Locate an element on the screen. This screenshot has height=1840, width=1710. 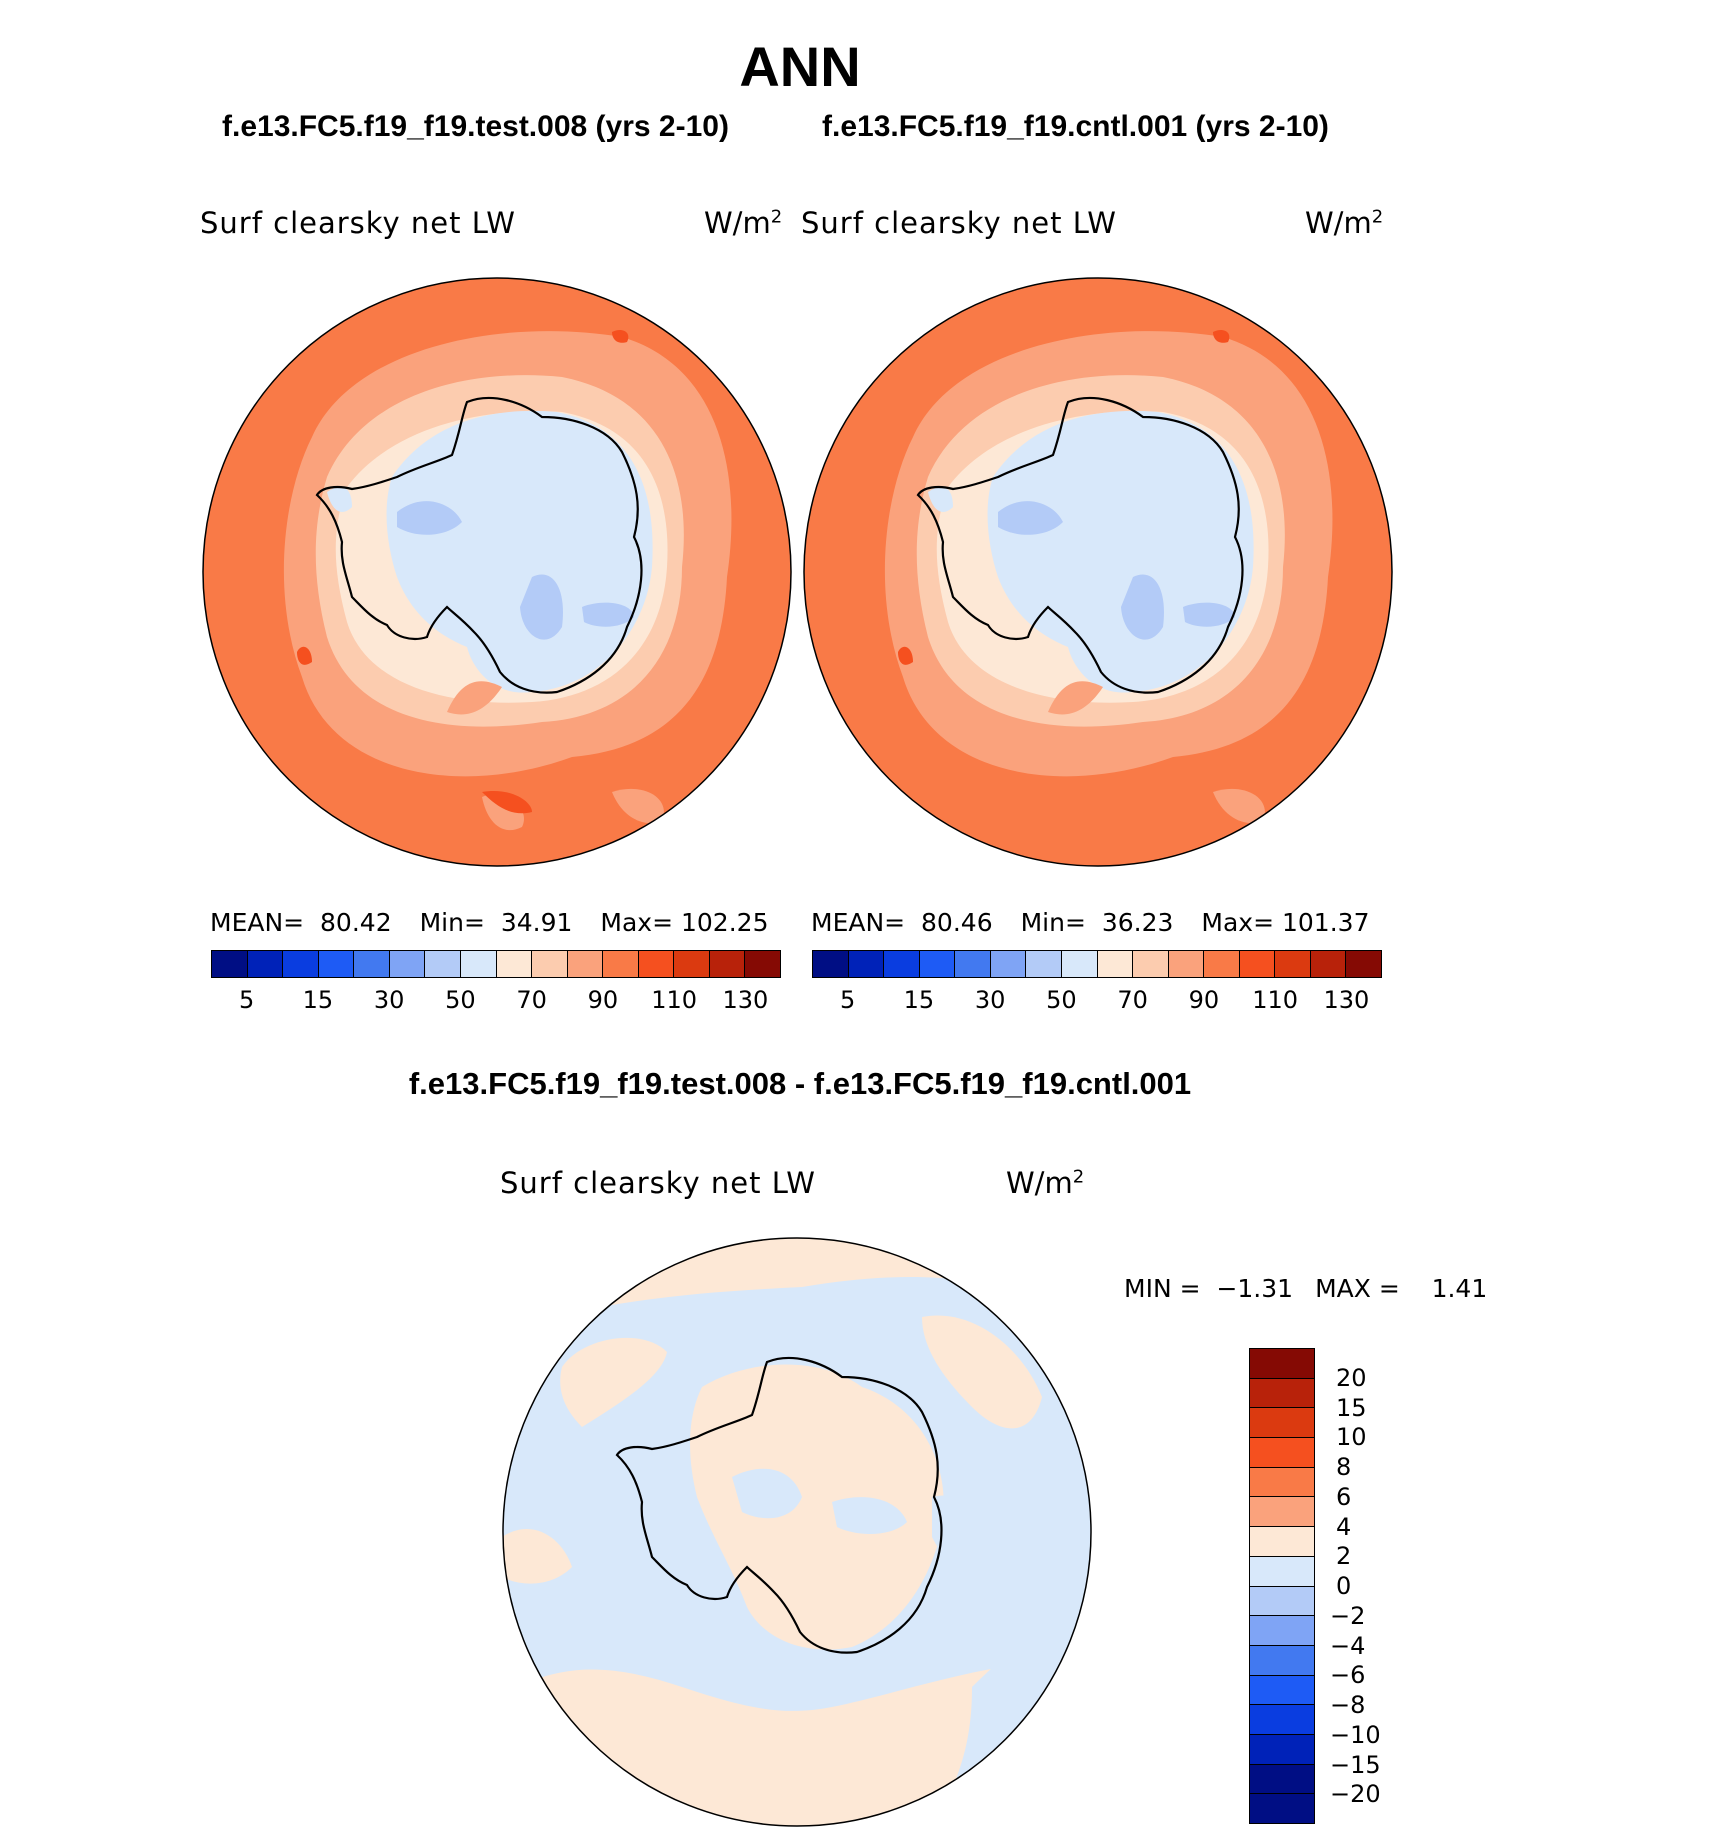
diff-colorbar-tick: −2 is located at coordinates (1348, 1615).